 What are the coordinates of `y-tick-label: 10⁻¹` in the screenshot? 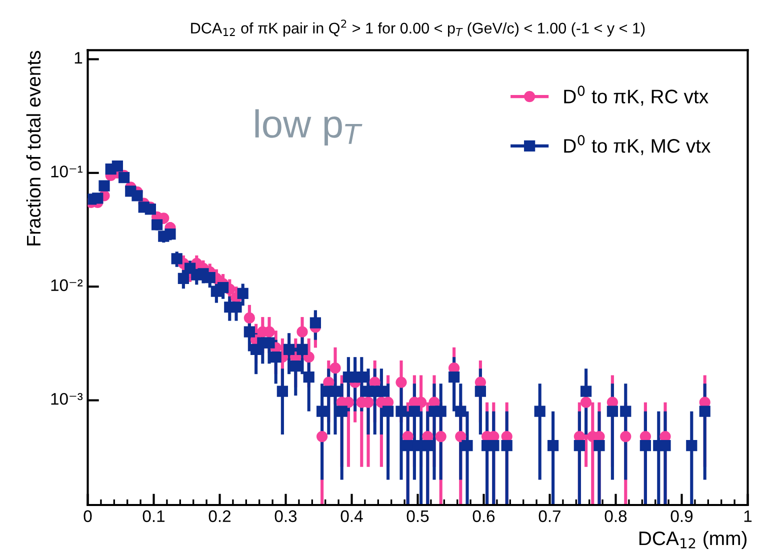 It's located at (67, 172).